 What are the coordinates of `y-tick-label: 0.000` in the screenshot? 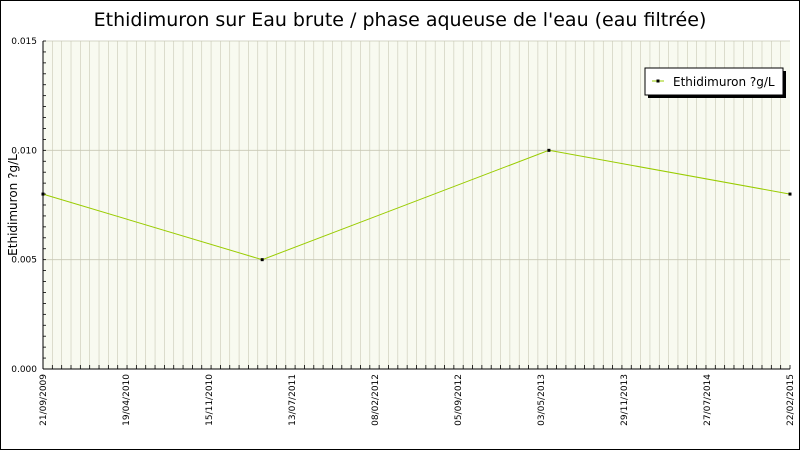 It's located at (24, 370).